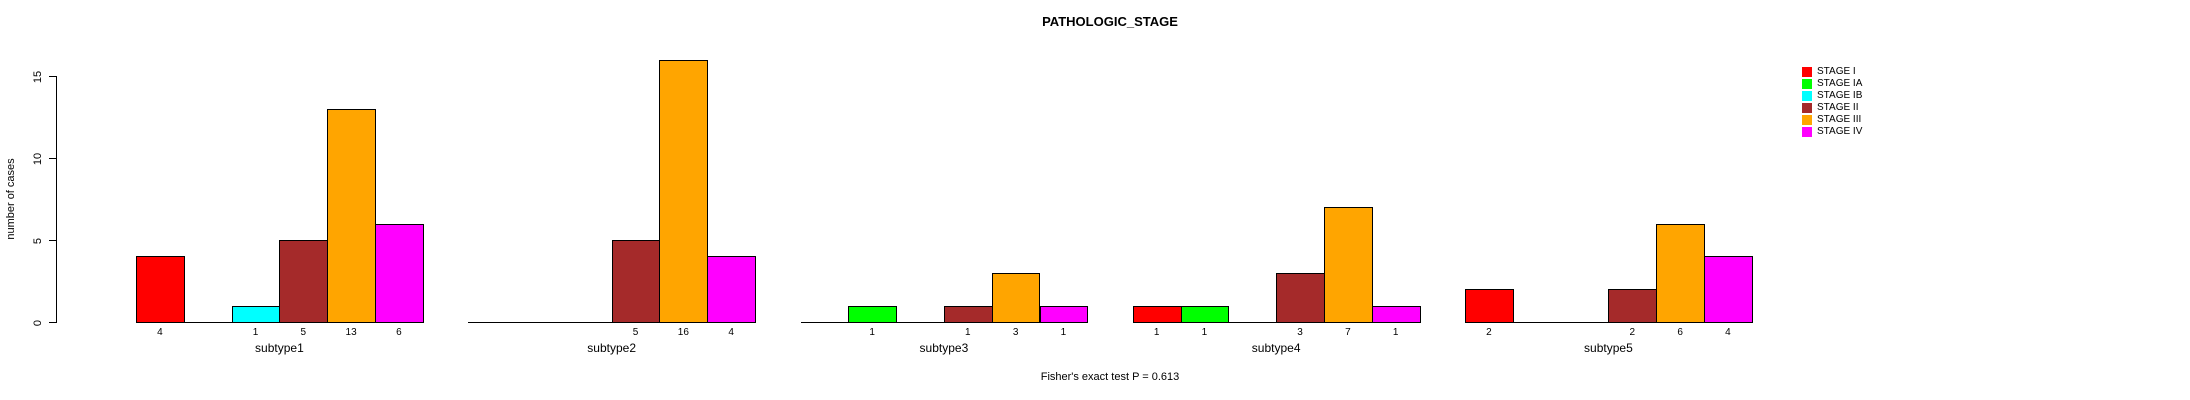 This screenshot has width=2190, height=400. I want to click on legend-label: STAGE I, so click(1836, 71).